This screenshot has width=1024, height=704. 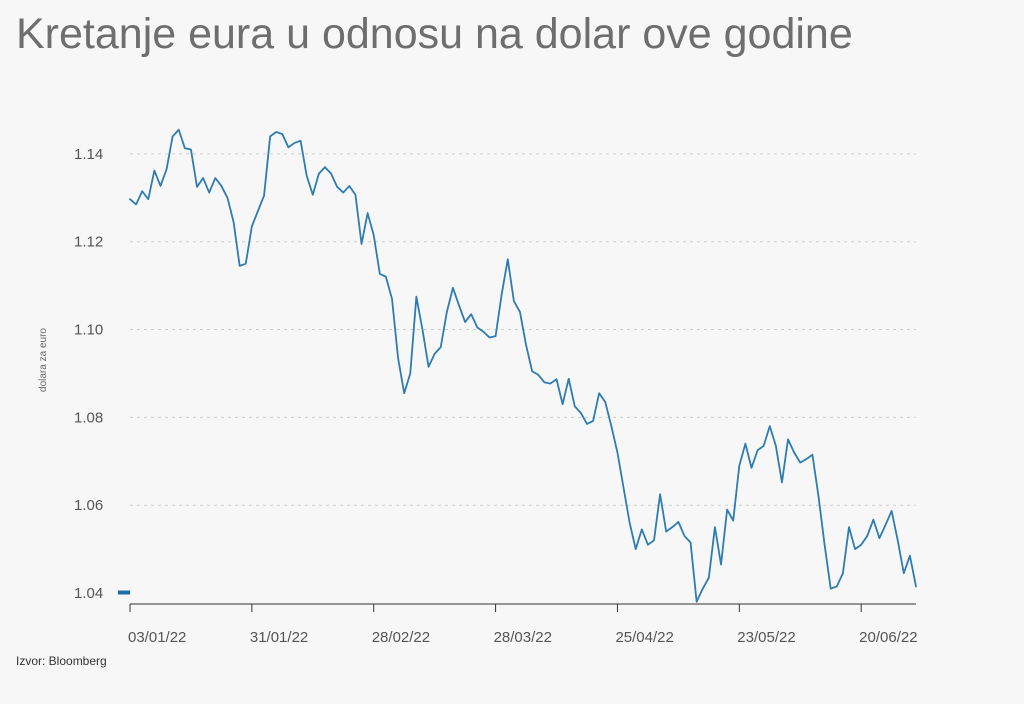 What do you see at coordinates (88, 154) in the screenshot?
I see `y-tick-label: 1.14` at bounding box center [88, 154].